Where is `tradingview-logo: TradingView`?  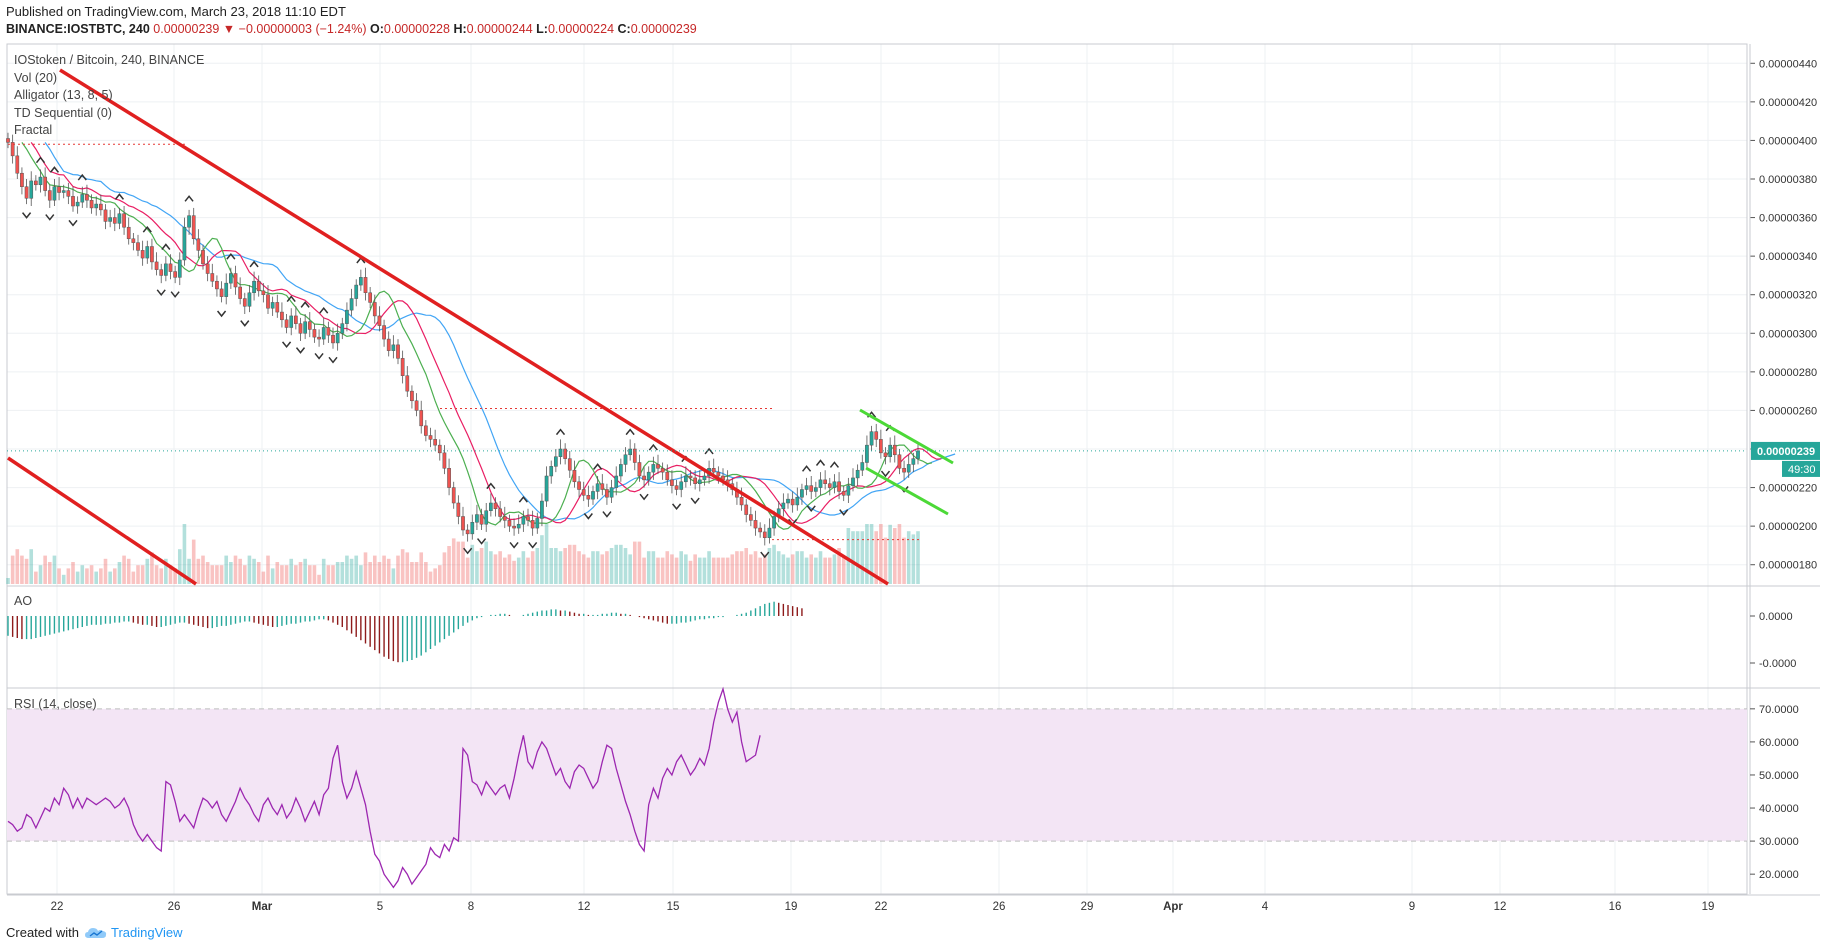
tradingview-logo: TradingView is located at coordinates (133, 932).